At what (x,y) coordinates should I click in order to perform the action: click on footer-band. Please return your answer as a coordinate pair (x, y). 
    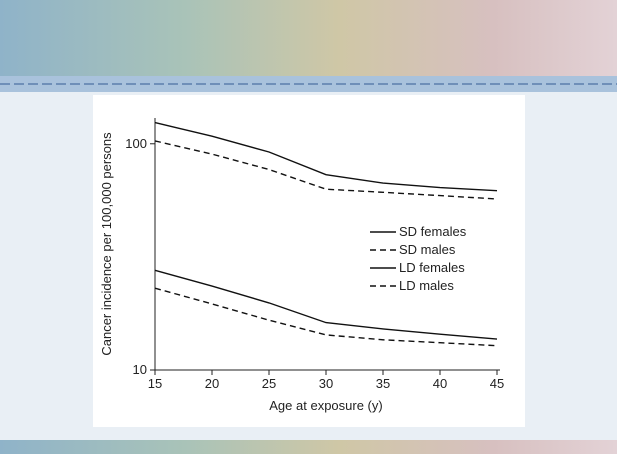
    Looking at the image, I should click on (308, 447).